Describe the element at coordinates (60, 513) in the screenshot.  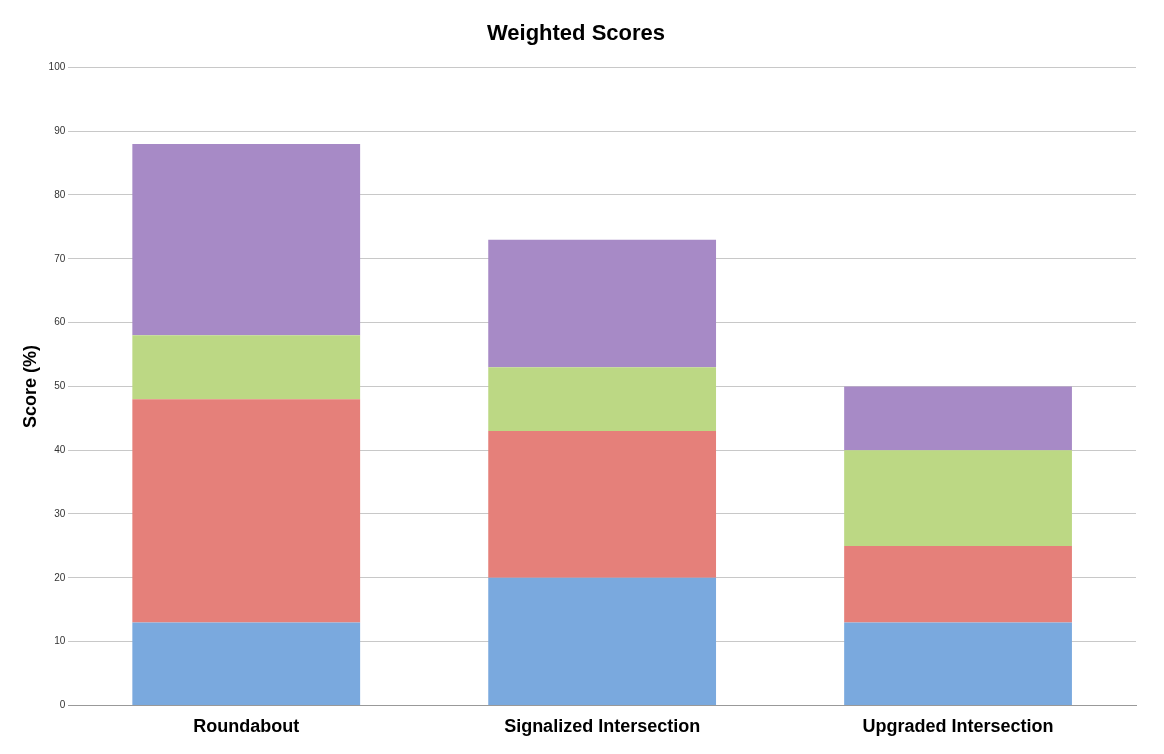
I see `y-tick-label: 30` at that location.